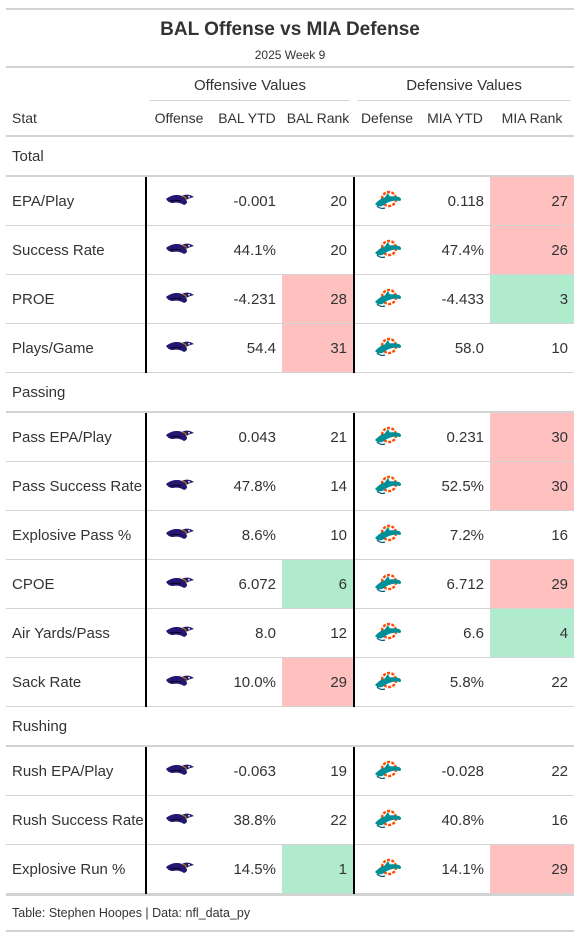 Image resolution: width=580 pixels, height=937 pixels. Describe the element at coordinates (290, 931) in the screenshot. I see `bottom-rule` at that location.